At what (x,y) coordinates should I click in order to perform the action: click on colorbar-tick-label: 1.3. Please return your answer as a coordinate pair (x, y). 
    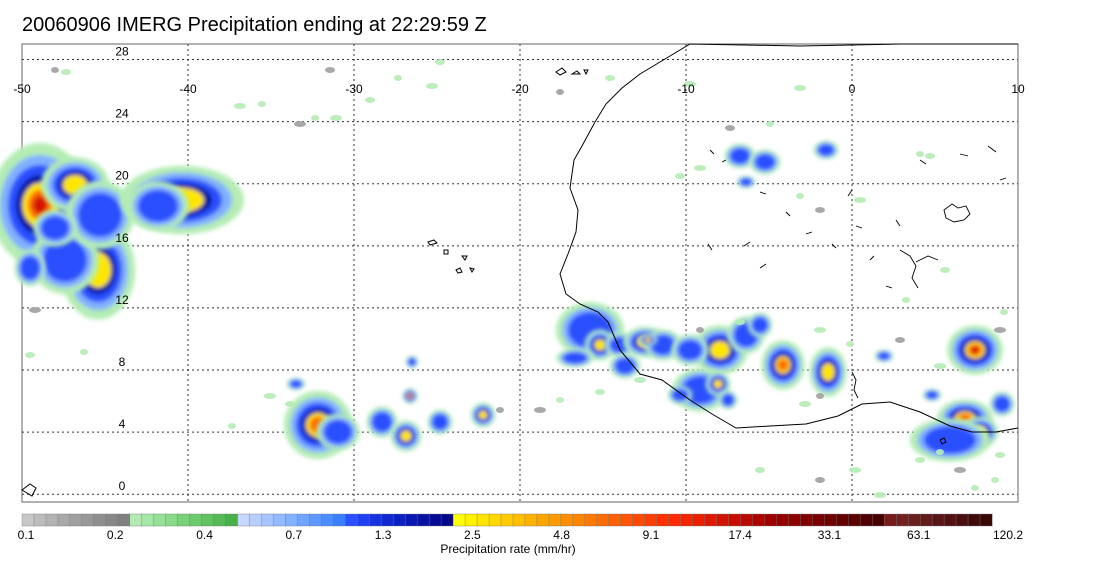
    Looking at the image, I should click on (383, 535).